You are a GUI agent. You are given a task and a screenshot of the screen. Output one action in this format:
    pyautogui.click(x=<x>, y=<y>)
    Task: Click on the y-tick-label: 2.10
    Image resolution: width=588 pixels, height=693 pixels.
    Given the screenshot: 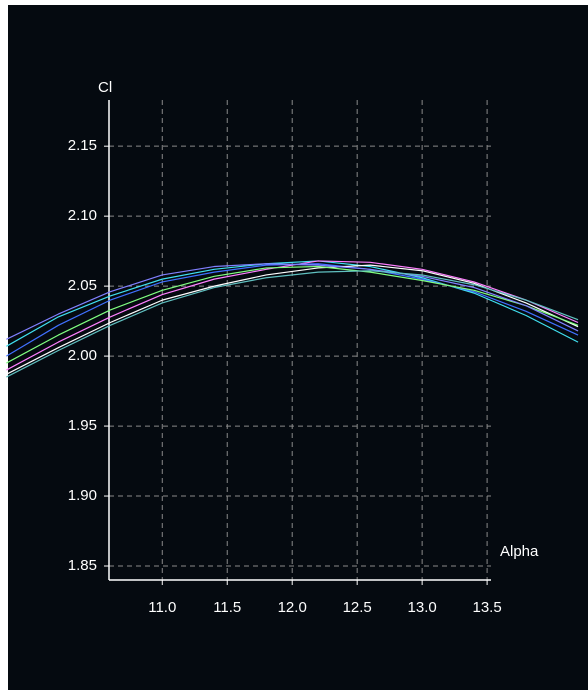 What is the action you would take?
    pyautogui.click(x=82, y=215)
    